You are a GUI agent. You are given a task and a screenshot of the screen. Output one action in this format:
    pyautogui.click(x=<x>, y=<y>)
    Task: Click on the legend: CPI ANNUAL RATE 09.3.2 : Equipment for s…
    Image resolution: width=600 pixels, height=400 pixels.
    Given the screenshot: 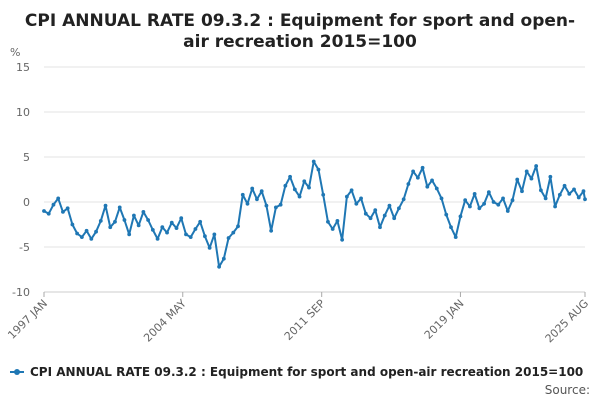 What is the action you would take?
    pyautogui.click(x=296, y=372)
    